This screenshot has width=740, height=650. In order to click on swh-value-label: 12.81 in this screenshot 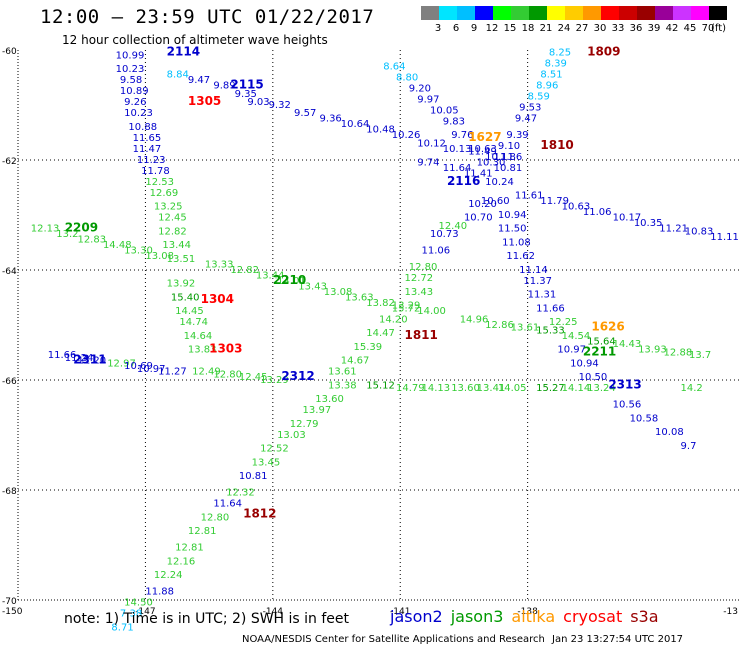, I will do `click(189, 548)`.